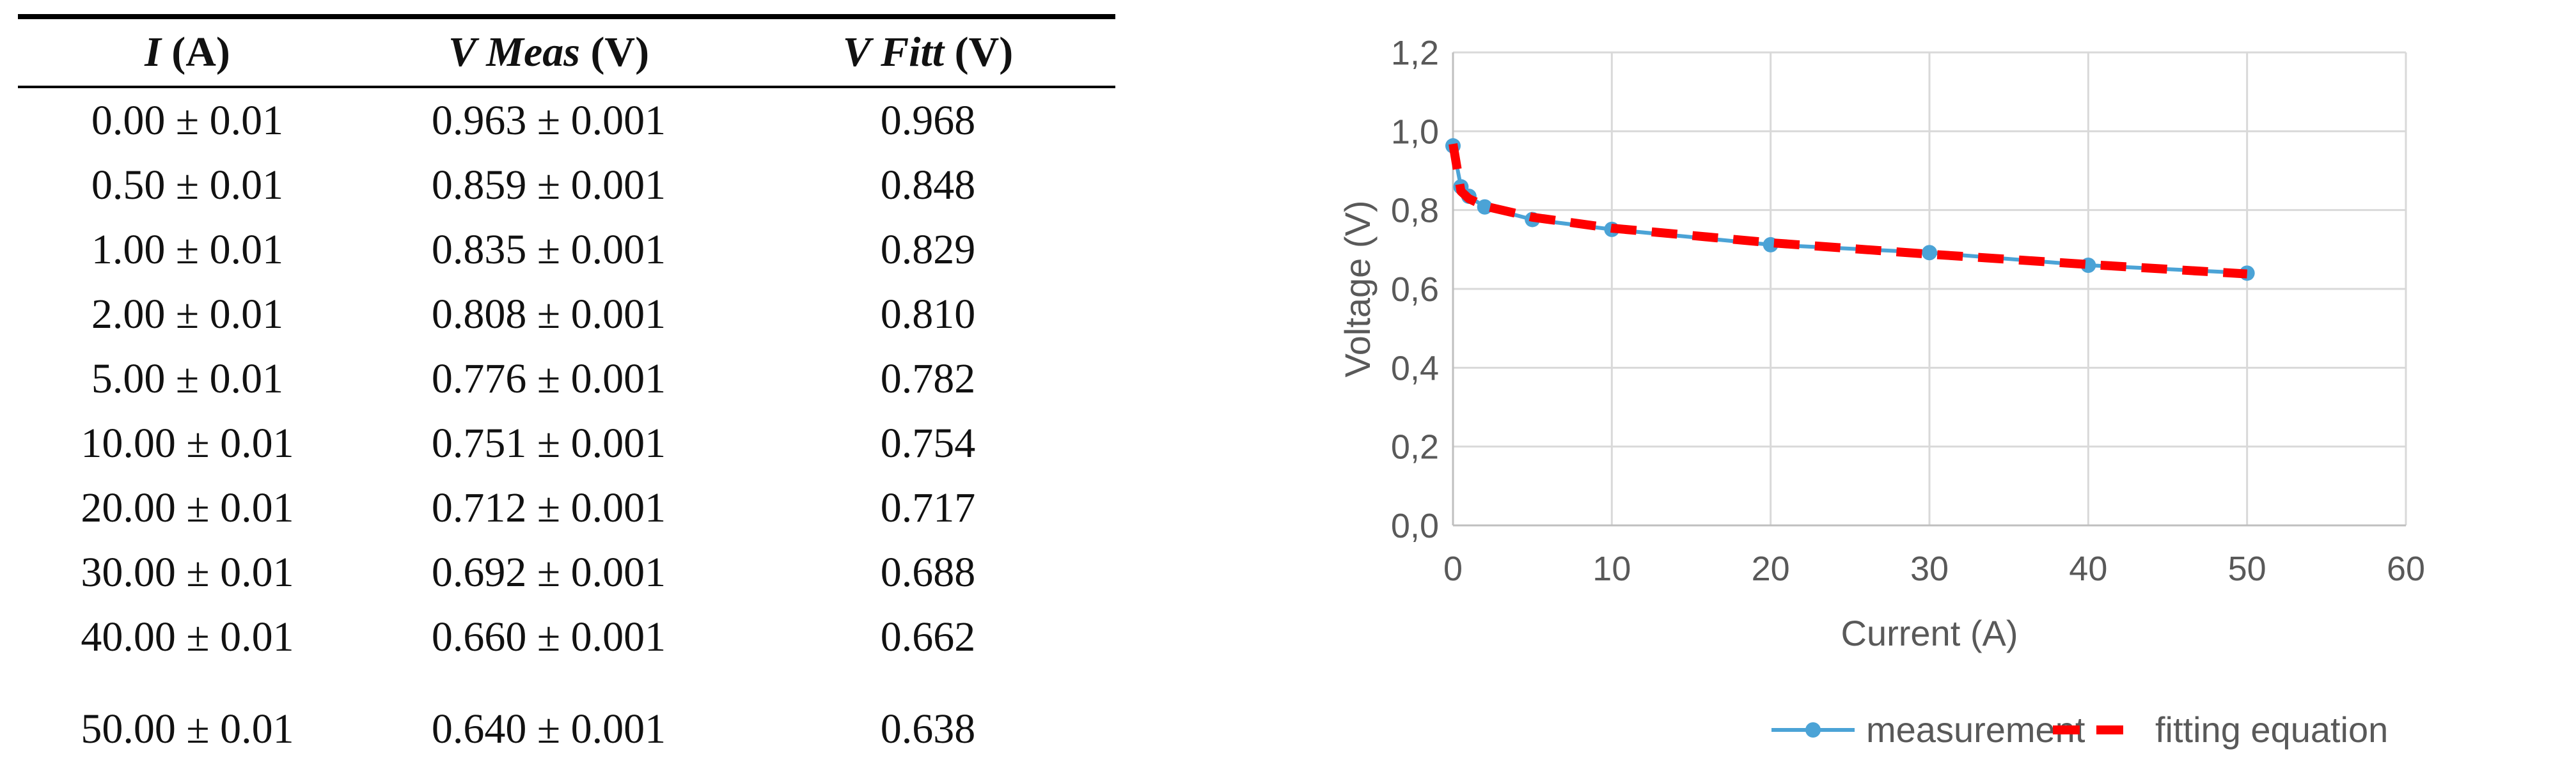 Image resolution: width=2576 pixels, height=767 pixels. What do you see at coordinates (928, 51) in the screenshot?
I see `header-voltage-fitted: V Fitt (V)` at bounding box center [928, 51].